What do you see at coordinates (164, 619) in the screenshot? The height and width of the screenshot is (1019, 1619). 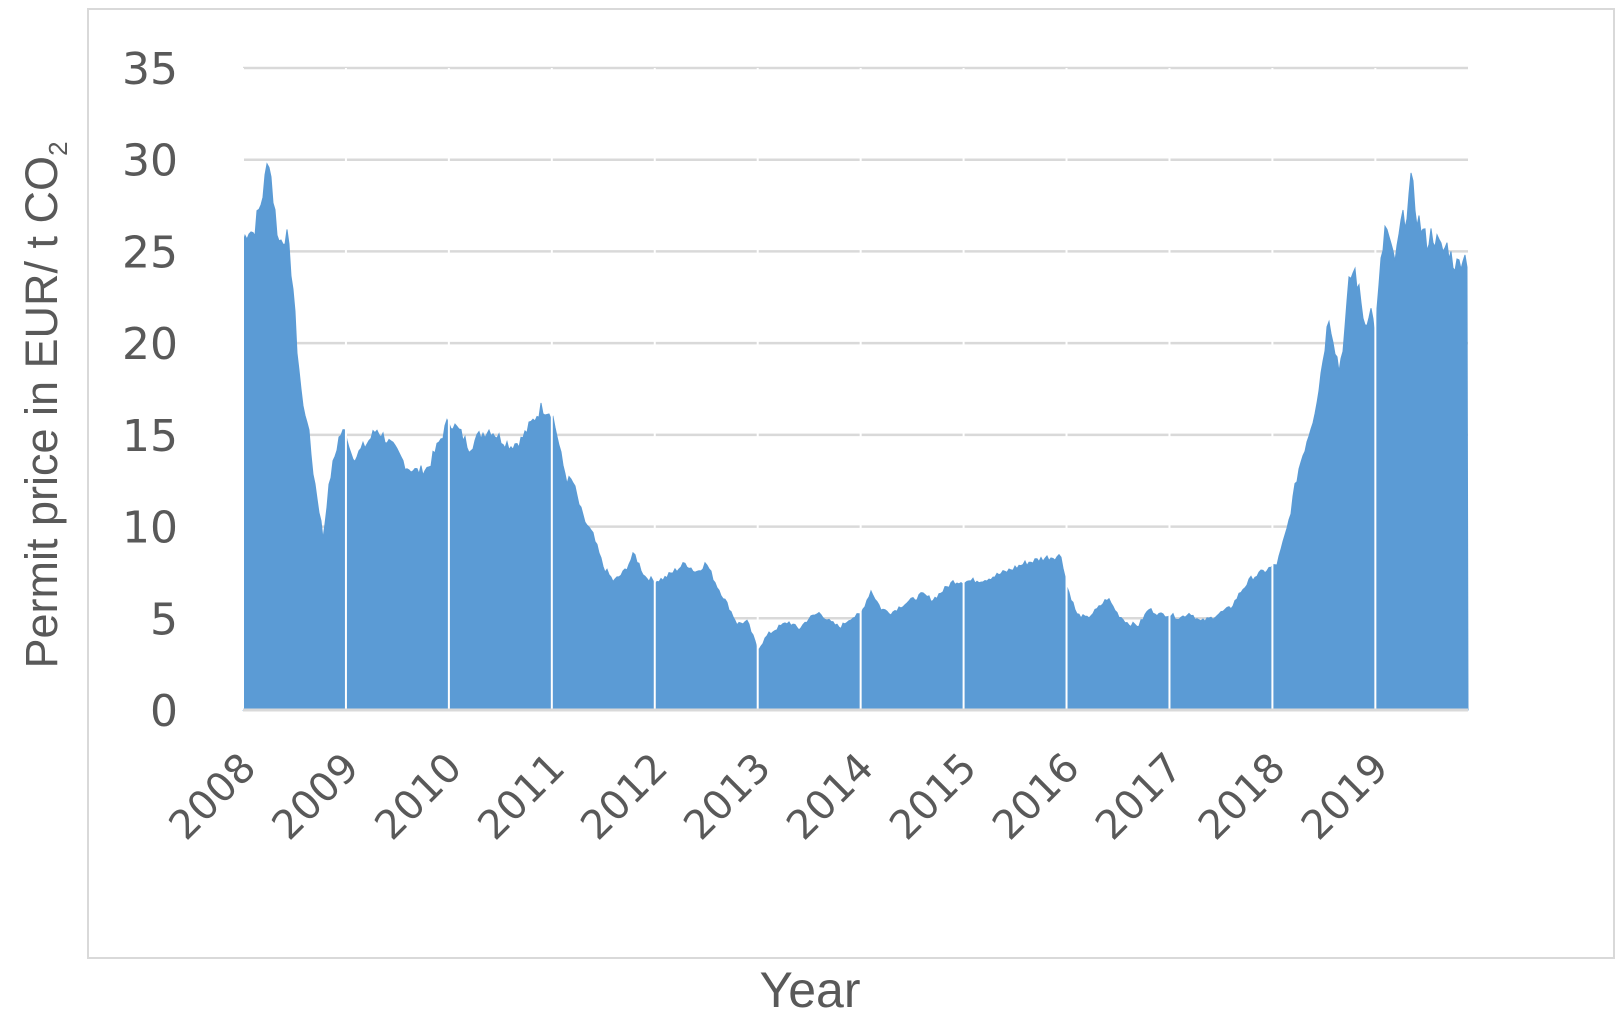 I see `y-tick-label: 5` at bounding box center [164, 619].